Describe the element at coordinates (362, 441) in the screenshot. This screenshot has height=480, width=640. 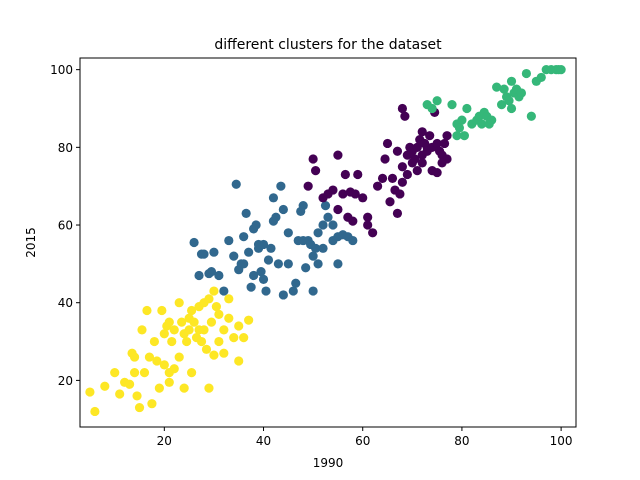
I see `x-tick-label: 60` at that location.